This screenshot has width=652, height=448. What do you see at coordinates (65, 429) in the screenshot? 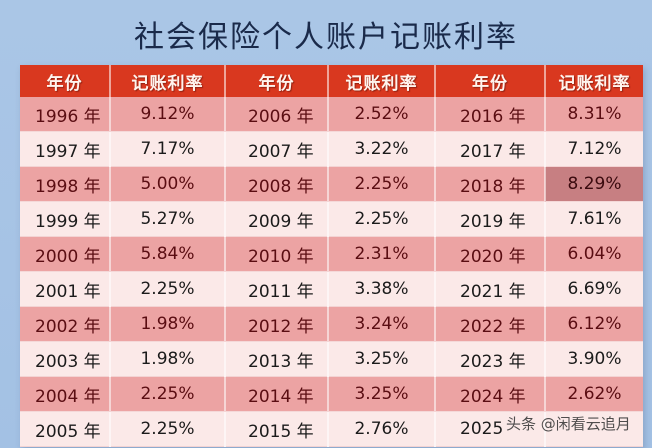
I see `year-cell: 2005 年` at bounding box center [65, 429].